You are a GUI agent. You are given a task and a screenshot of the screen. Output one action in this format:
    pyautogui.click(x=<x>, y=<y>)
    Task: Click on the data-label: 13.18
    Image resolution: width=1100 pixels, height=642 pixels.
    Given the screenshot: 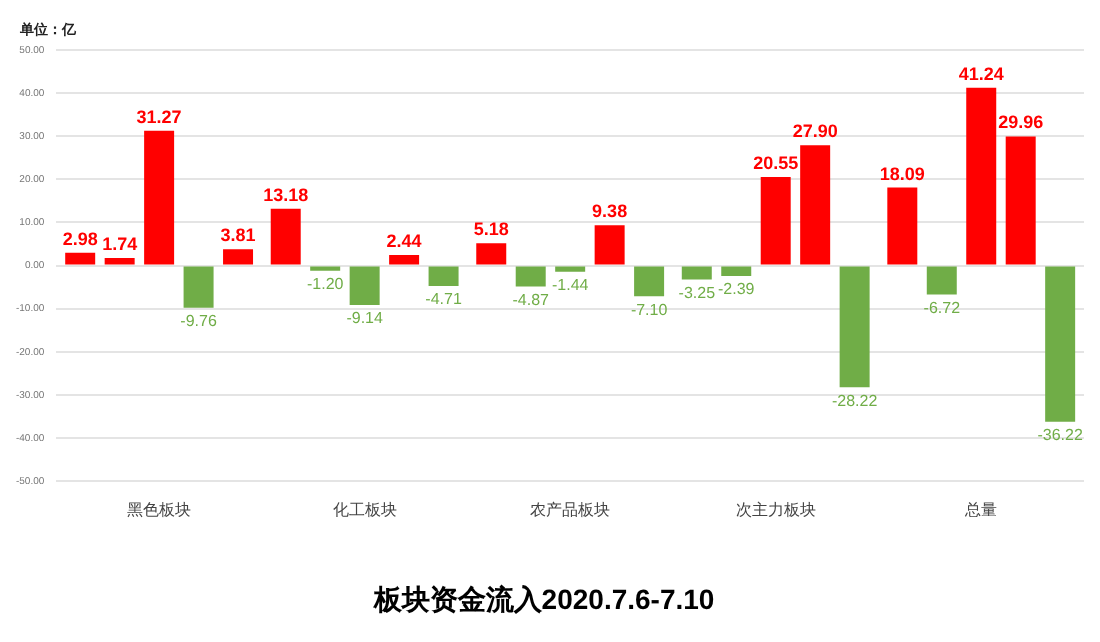 What is the action you would take?
    pyautogui.click(x=286, y=194)
    